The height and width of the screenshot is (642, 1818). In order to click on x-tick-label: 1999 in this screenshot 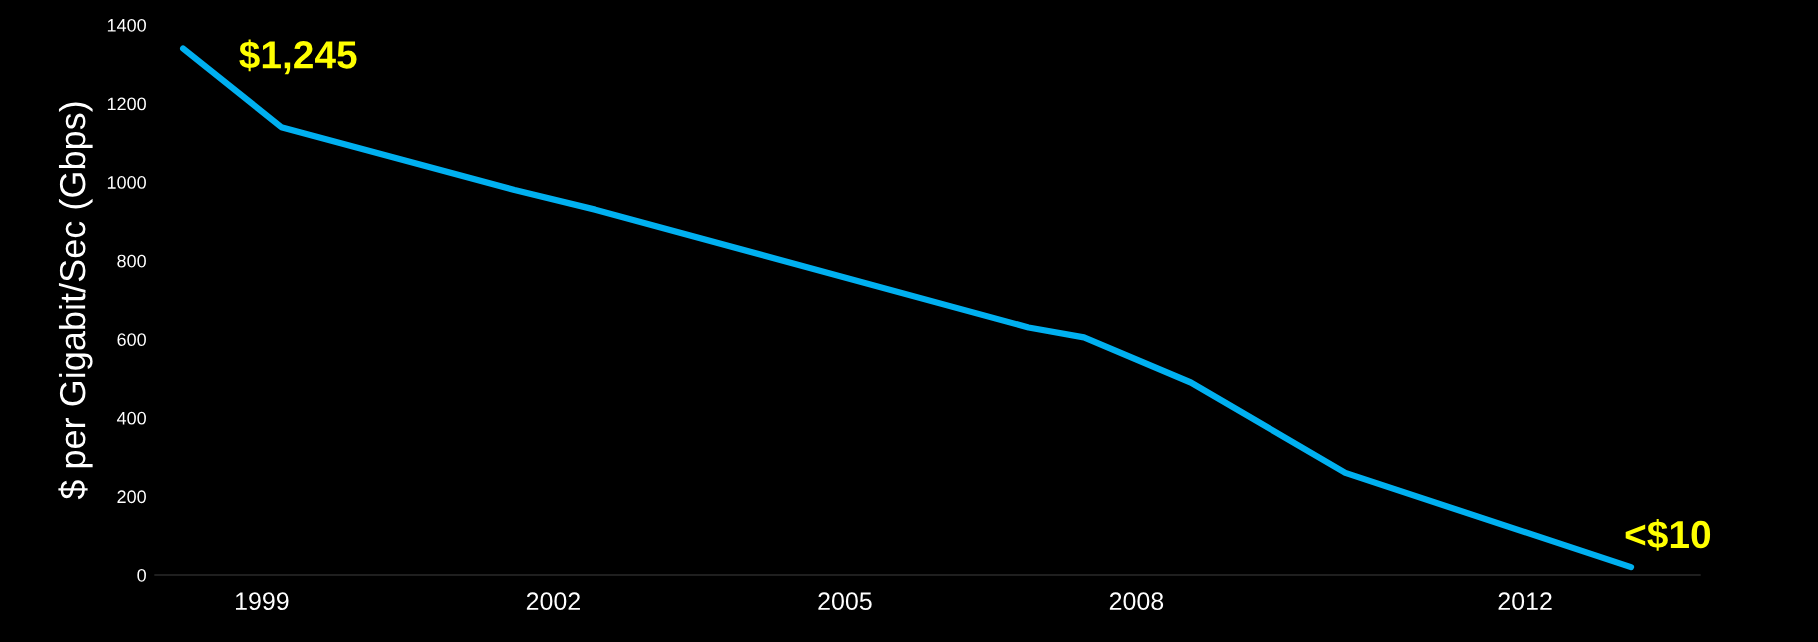, I will do `click(262, 601)`.